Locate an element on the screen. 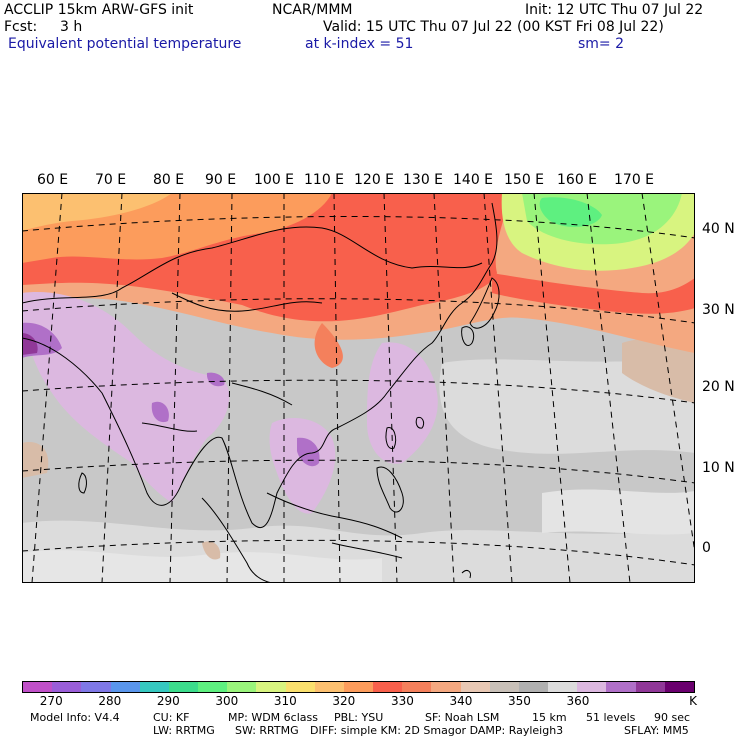  lon-label: 150 E is located at coordinates (524, 180).